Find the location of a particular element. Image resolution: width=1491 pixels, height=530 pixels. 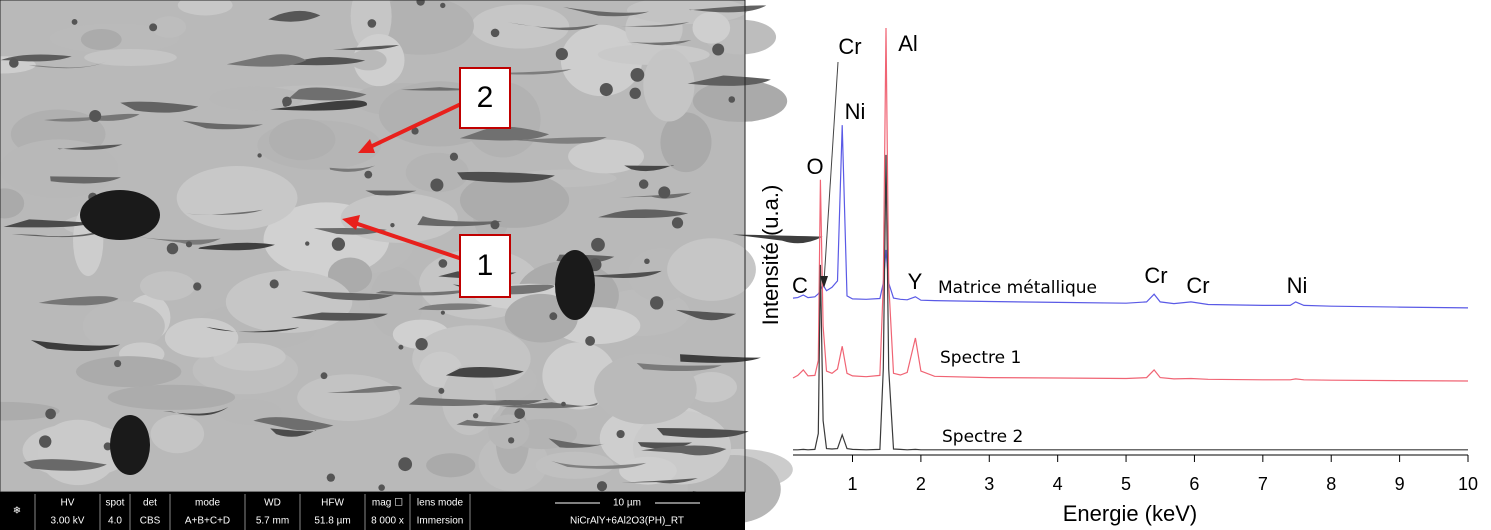

info-header: HFW is located at coordinates (332, 503).